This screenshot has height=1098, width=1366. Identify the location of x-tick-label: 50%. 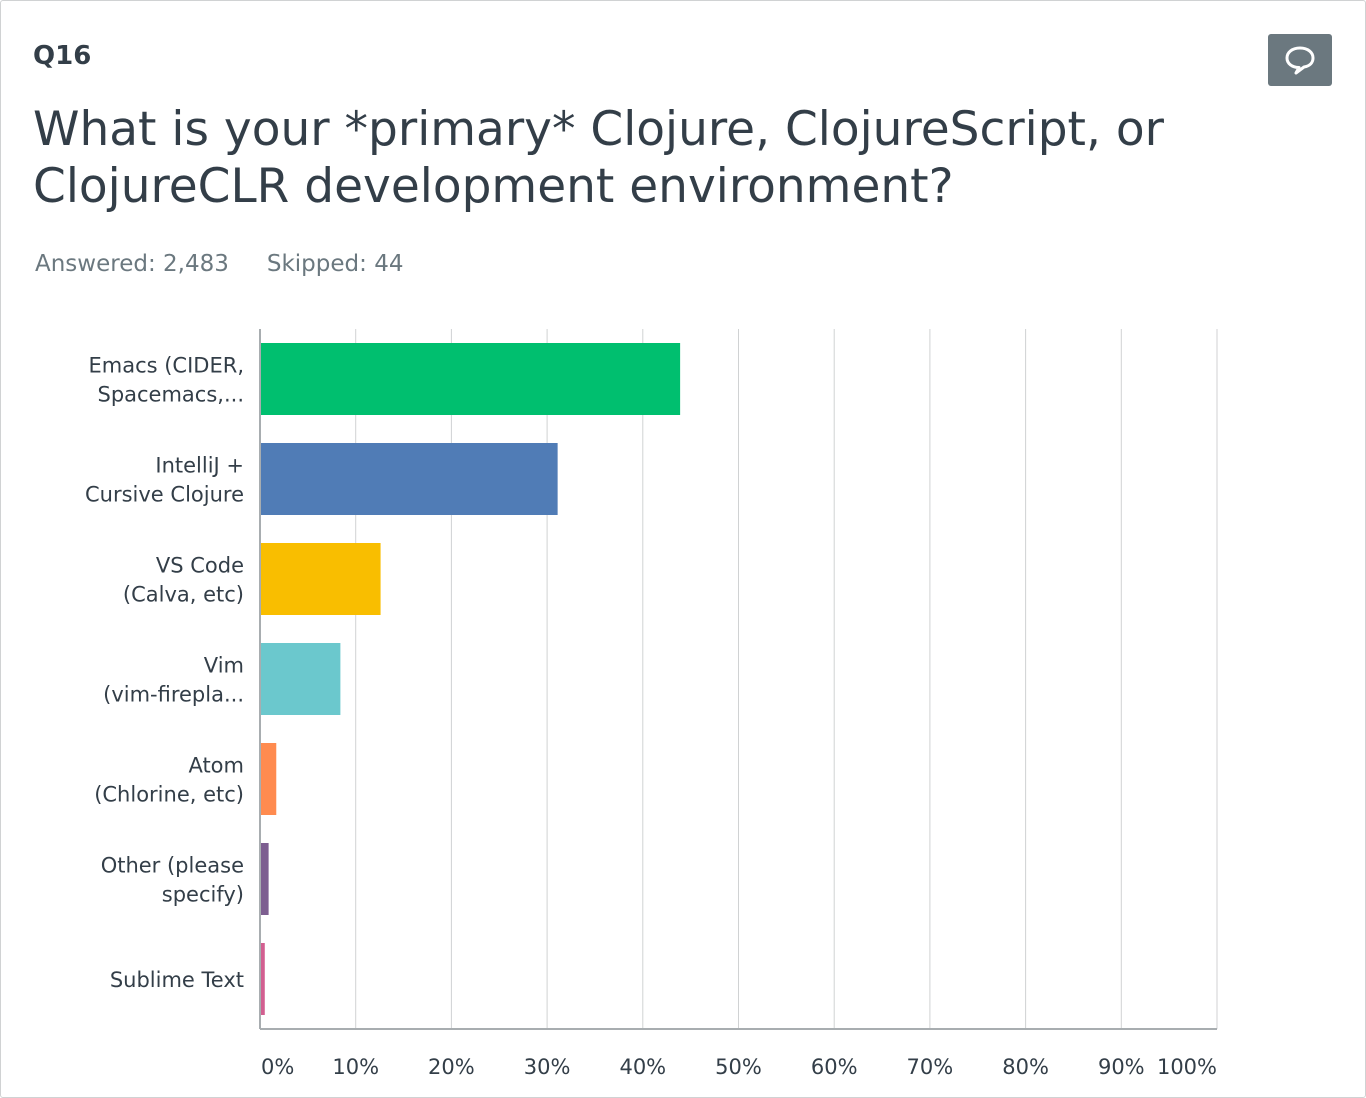
(738, 1067).